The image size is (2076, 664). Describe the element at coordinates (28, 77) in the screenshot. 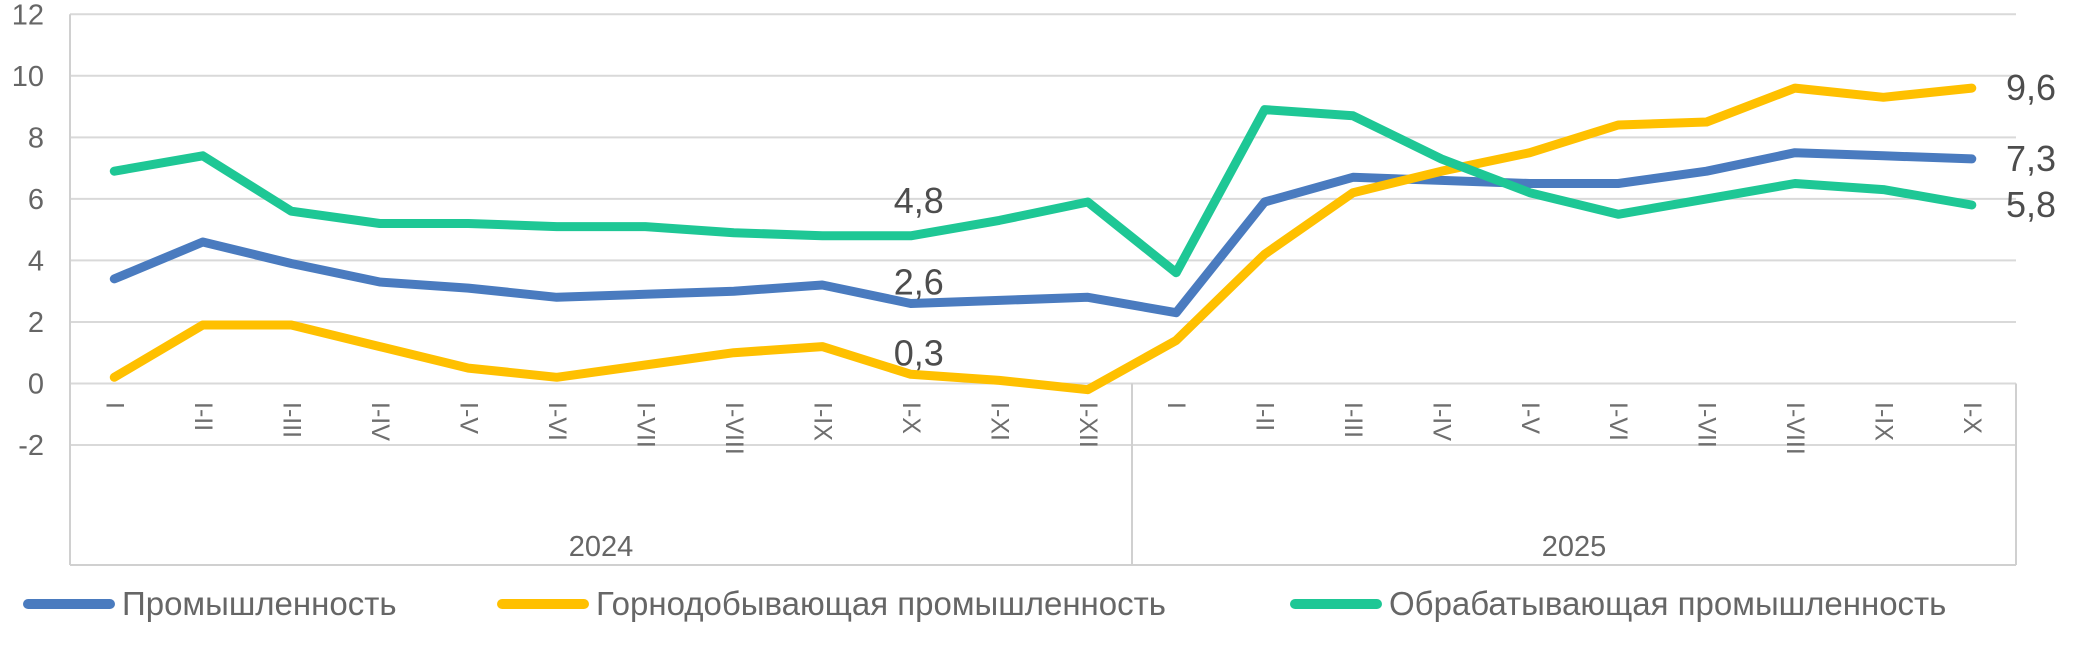

I see `y-axis-tick-label: 10` at that location.